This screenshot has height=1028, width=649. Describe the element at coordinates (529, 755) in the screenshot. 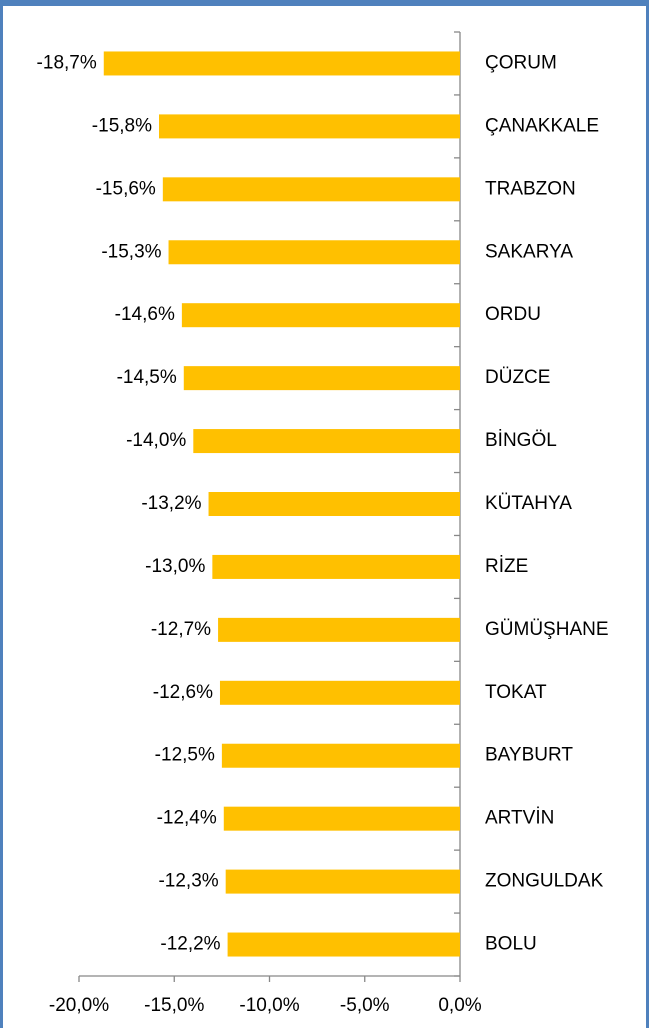

I see `category-label: BAYBURT` at that location.